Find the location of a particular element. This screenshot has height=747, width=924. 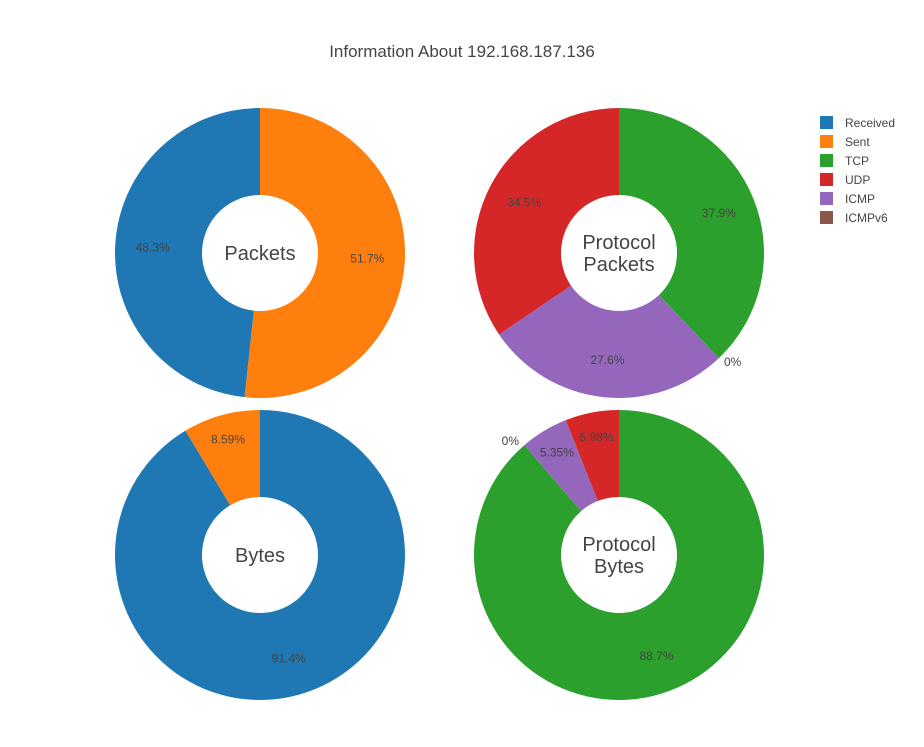

slice-label-protocol-packets-icmp: 27.6% is located at coordinates (607, 360).